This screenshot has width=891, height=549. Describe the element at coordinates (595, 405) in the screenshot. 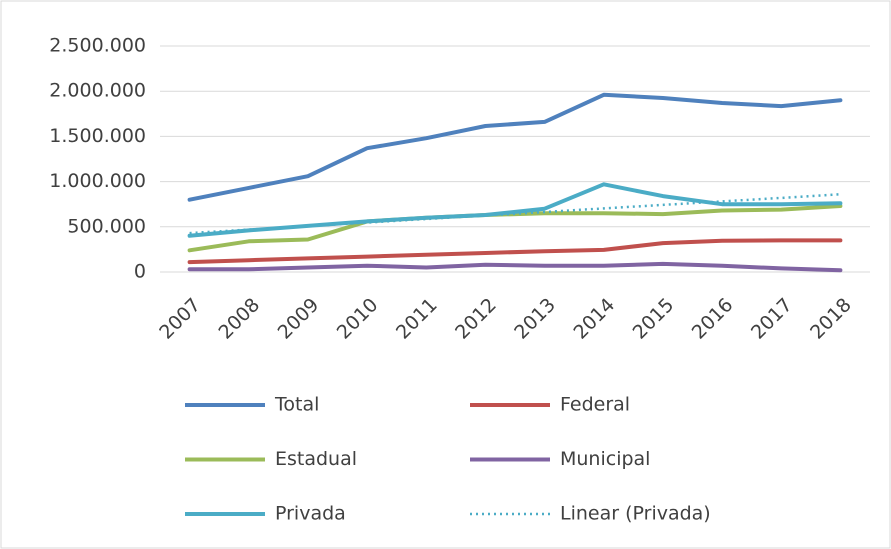

I see `legend-label: Federal` at that location.